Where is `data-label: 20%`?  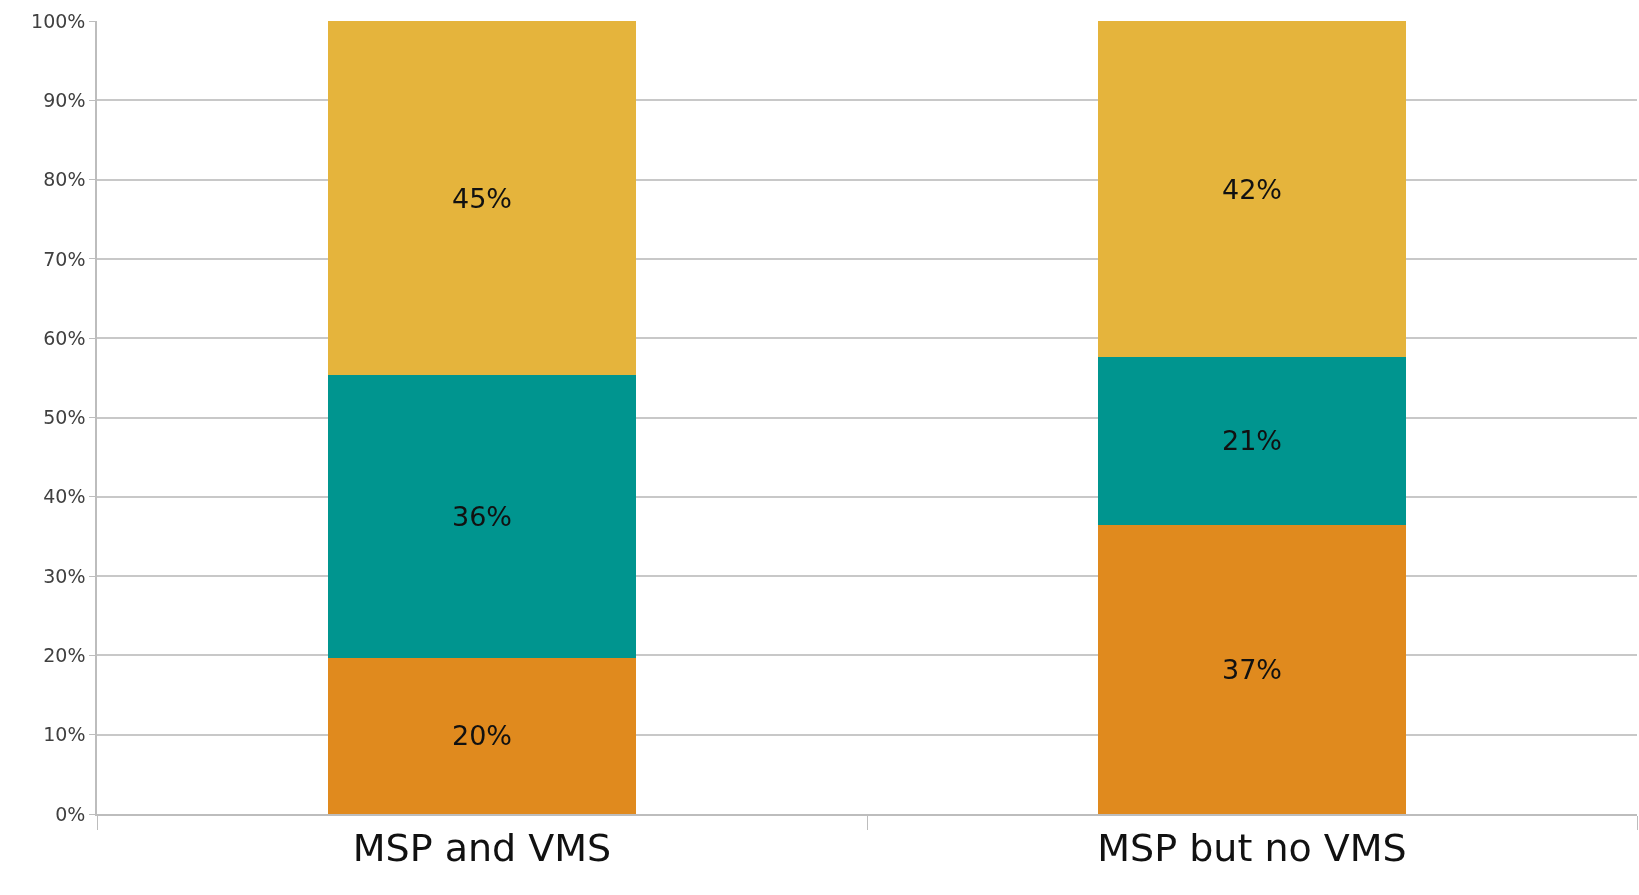 data-label: 20% is located at coordinates (482, 736).